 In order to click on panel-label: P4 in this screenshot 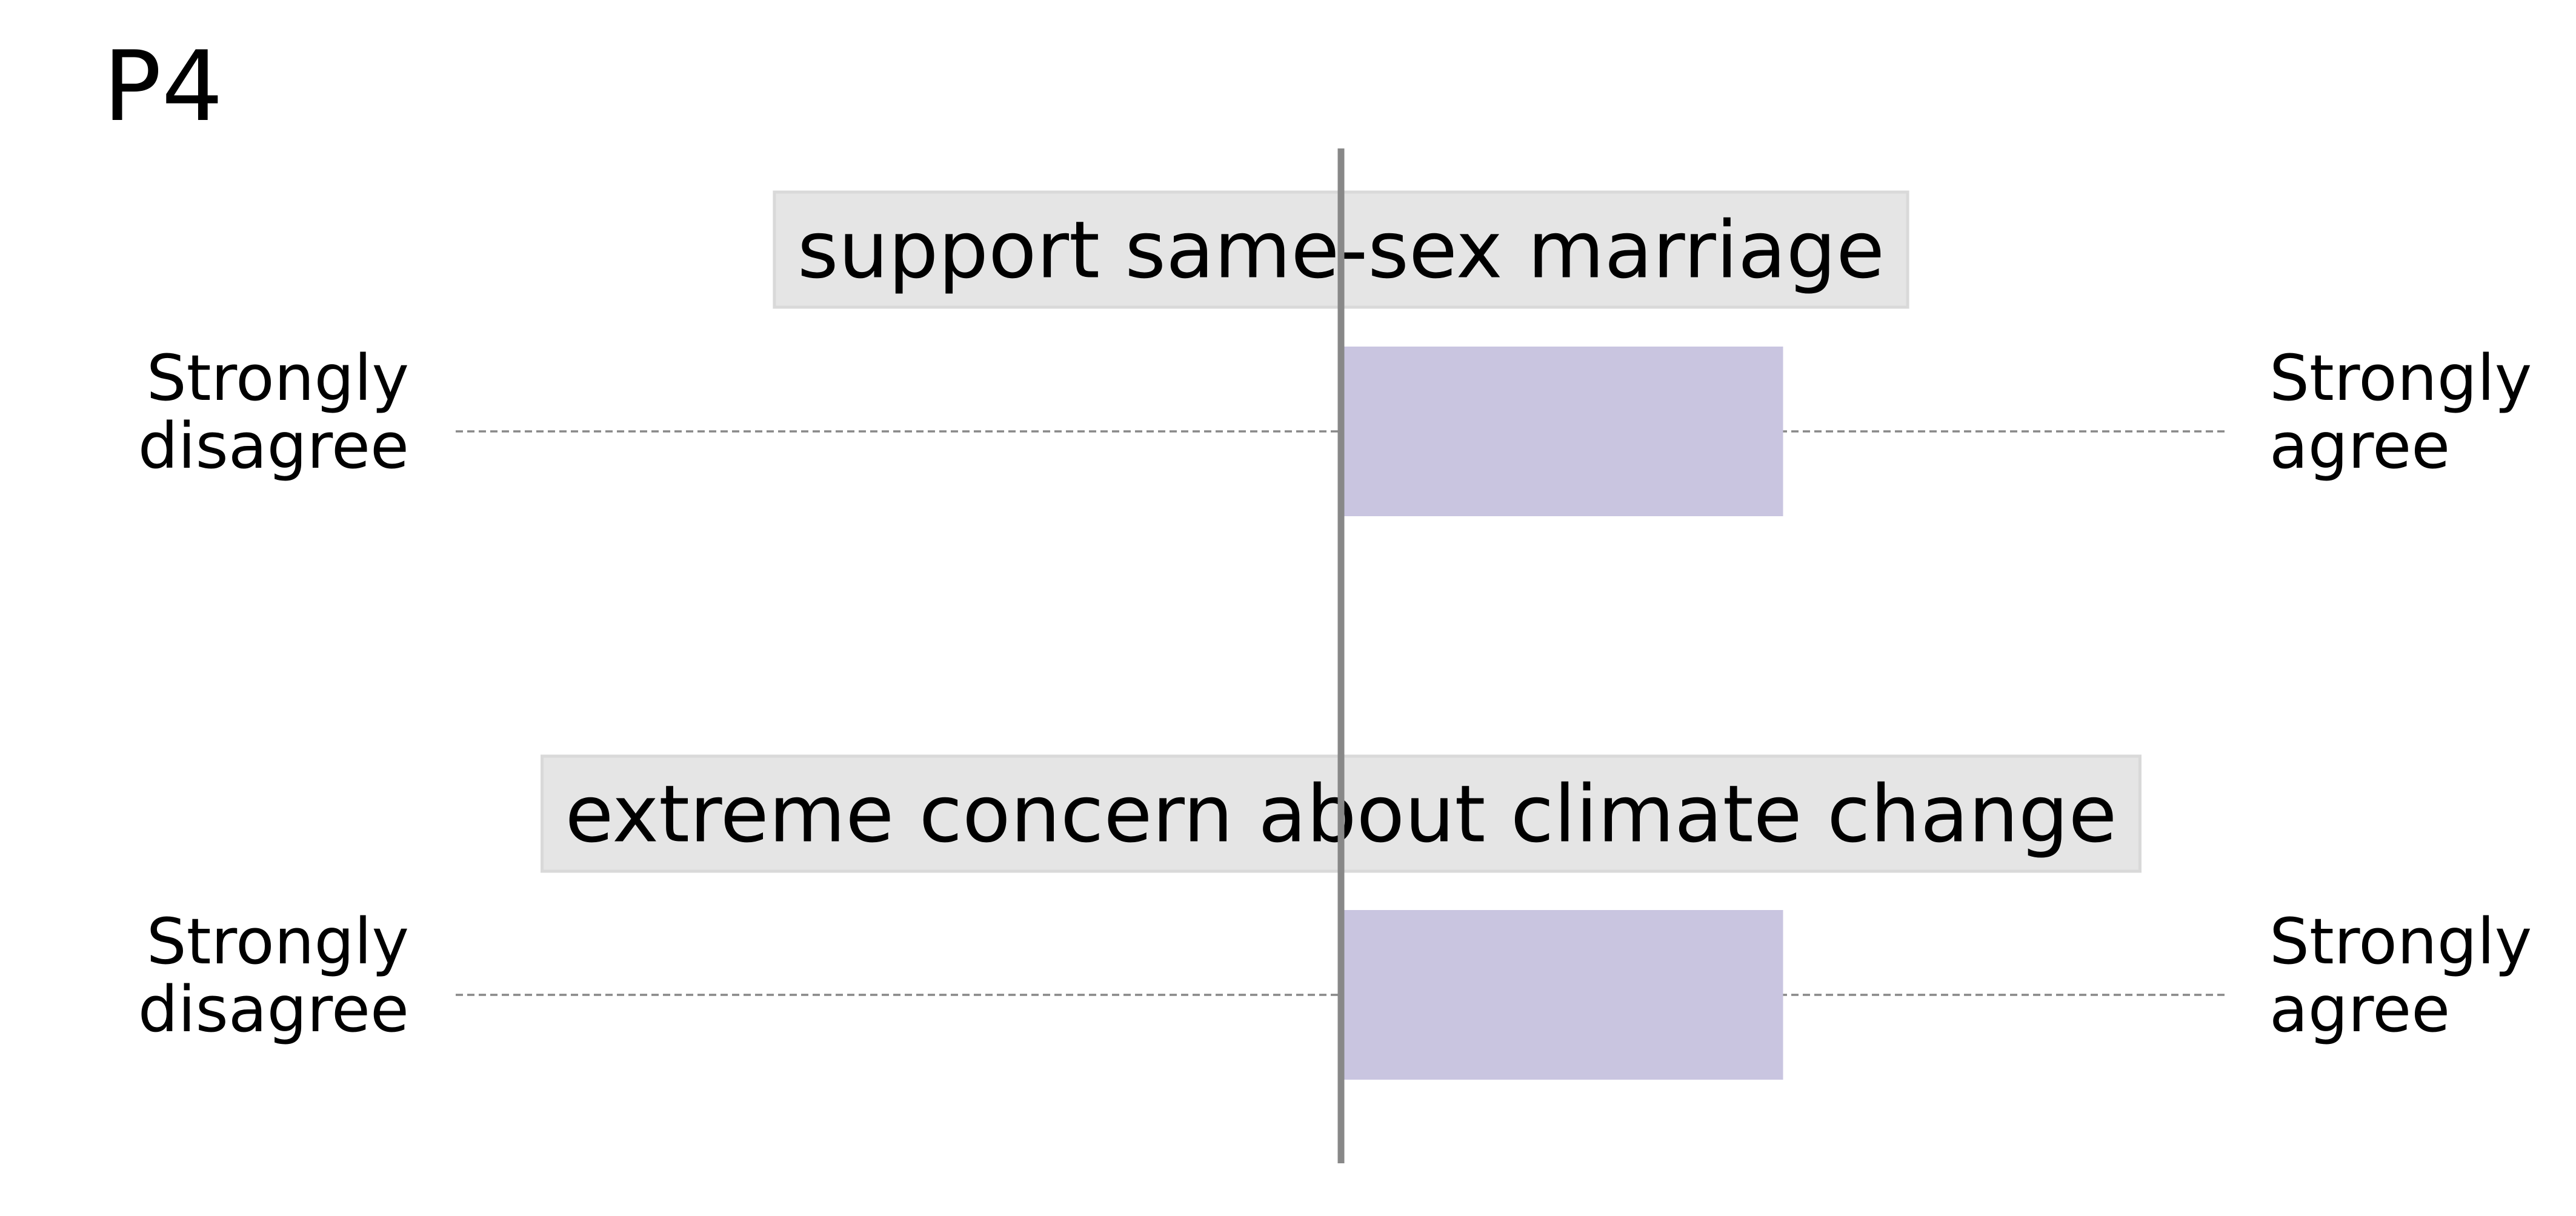, I will do `click(163, 86)`.